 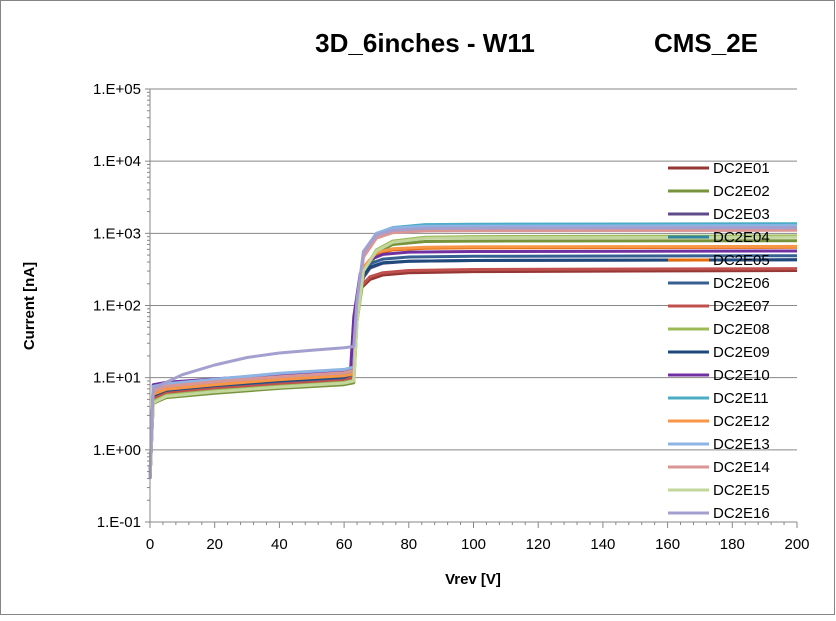 What do you see at coordinates (117, 233) in the screenshot?
I see `y-tick-label: 1.E+03` at bounding box center [117, 233].